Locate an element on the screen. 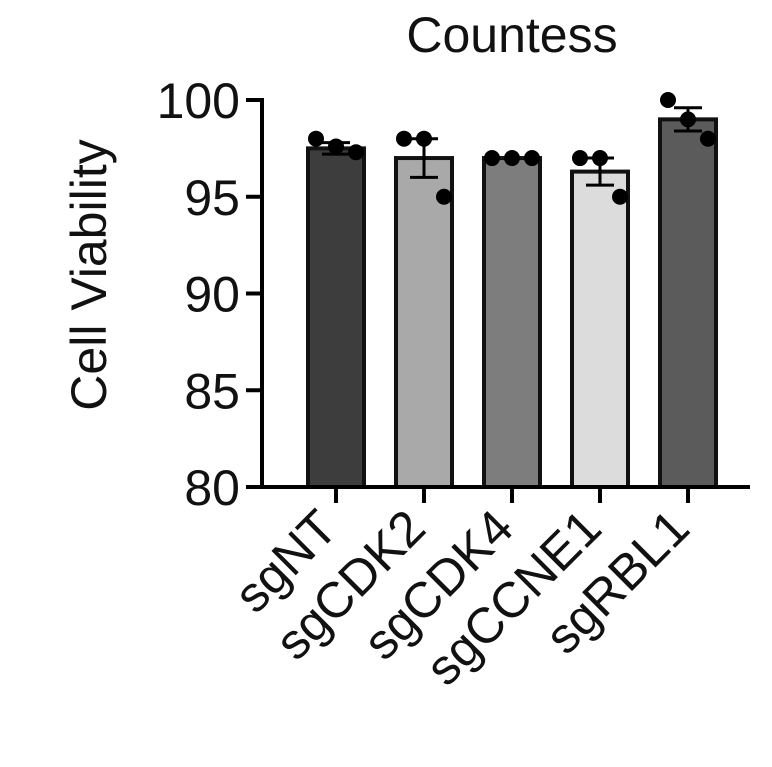 Image resolution: width=772 pixels, height=767 pixels. y-axis-label: Cell Viability is located at coordinates (89, 274).